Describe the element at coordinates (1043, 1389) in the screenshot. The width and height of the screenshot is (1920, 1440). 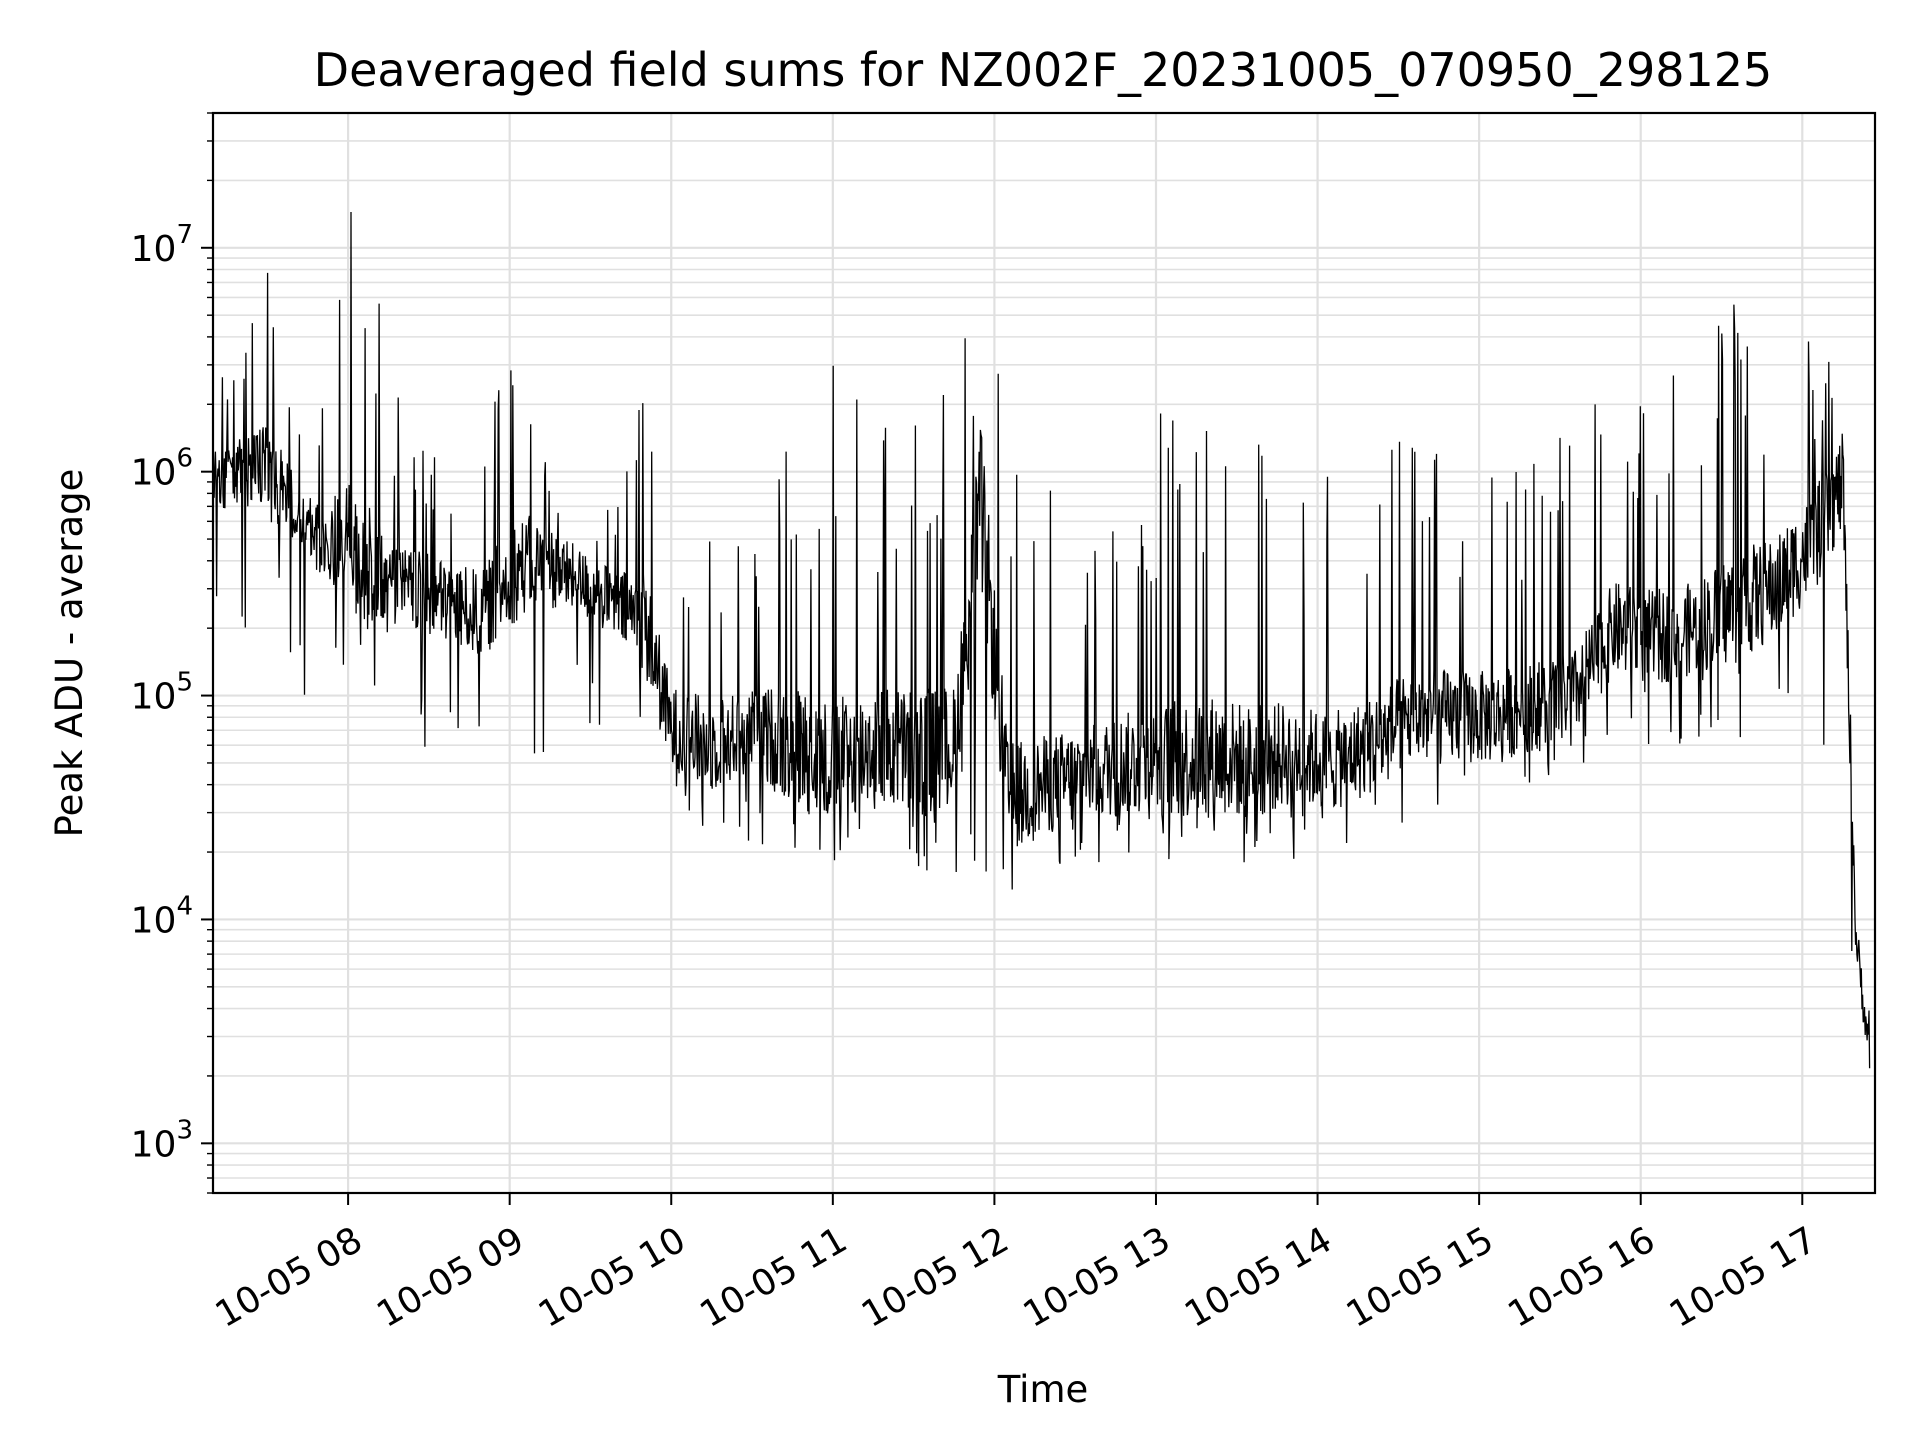
I see `x-axis-label: Time` at that location.